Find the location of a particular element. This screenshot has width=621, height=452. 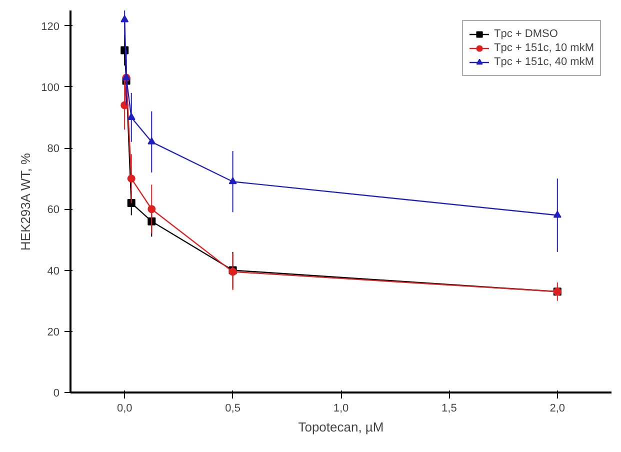

y-tick-label: 80 is located at coordinates (53, 149).